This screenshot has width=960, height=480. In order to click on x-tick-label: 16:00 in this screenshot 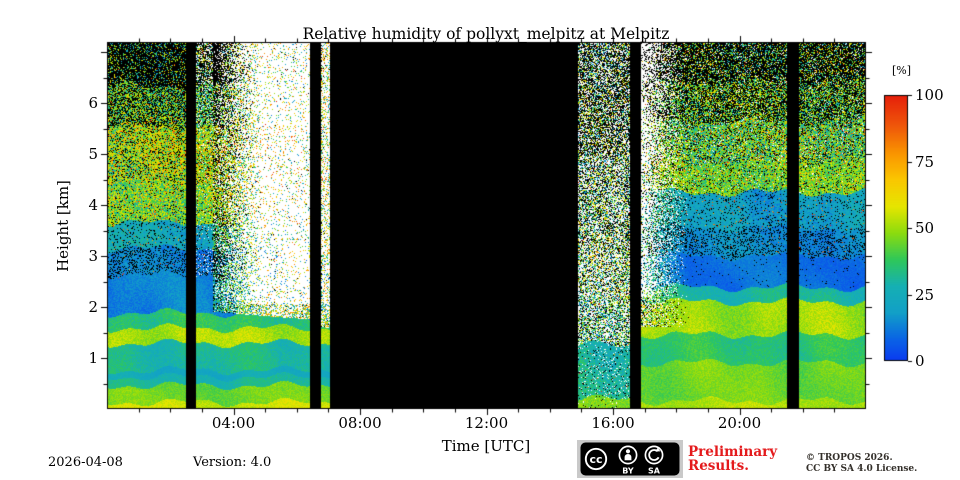, I will do `click(613, 423)`.